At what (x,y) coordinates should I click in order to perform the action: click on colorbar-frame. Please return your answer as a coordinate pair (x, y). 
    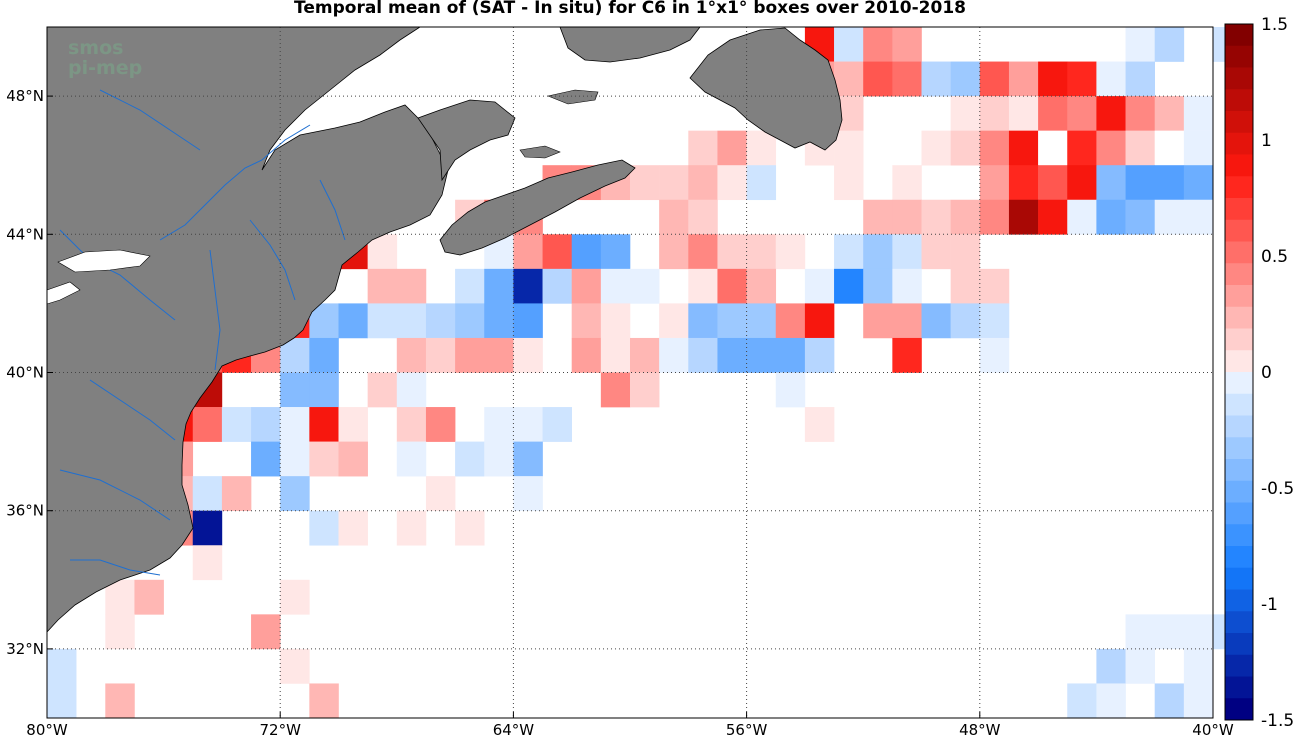
    Looking at the image, I should click on (1239, 372).